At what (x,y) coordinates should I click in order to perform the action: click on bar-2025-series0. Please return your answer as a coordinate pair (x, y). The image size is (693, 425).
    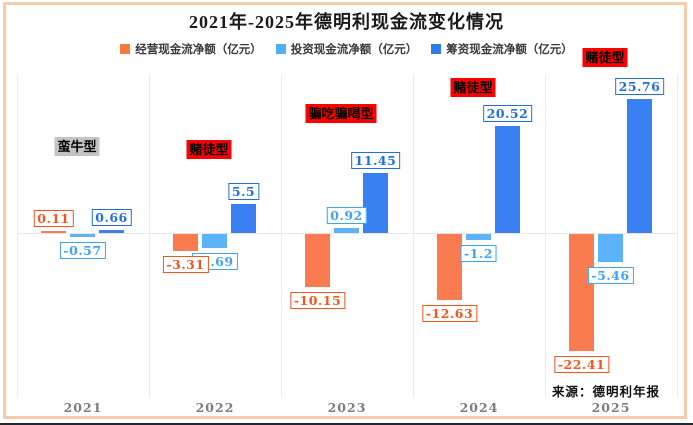
    Looking at the image, I should click on (581, 292).